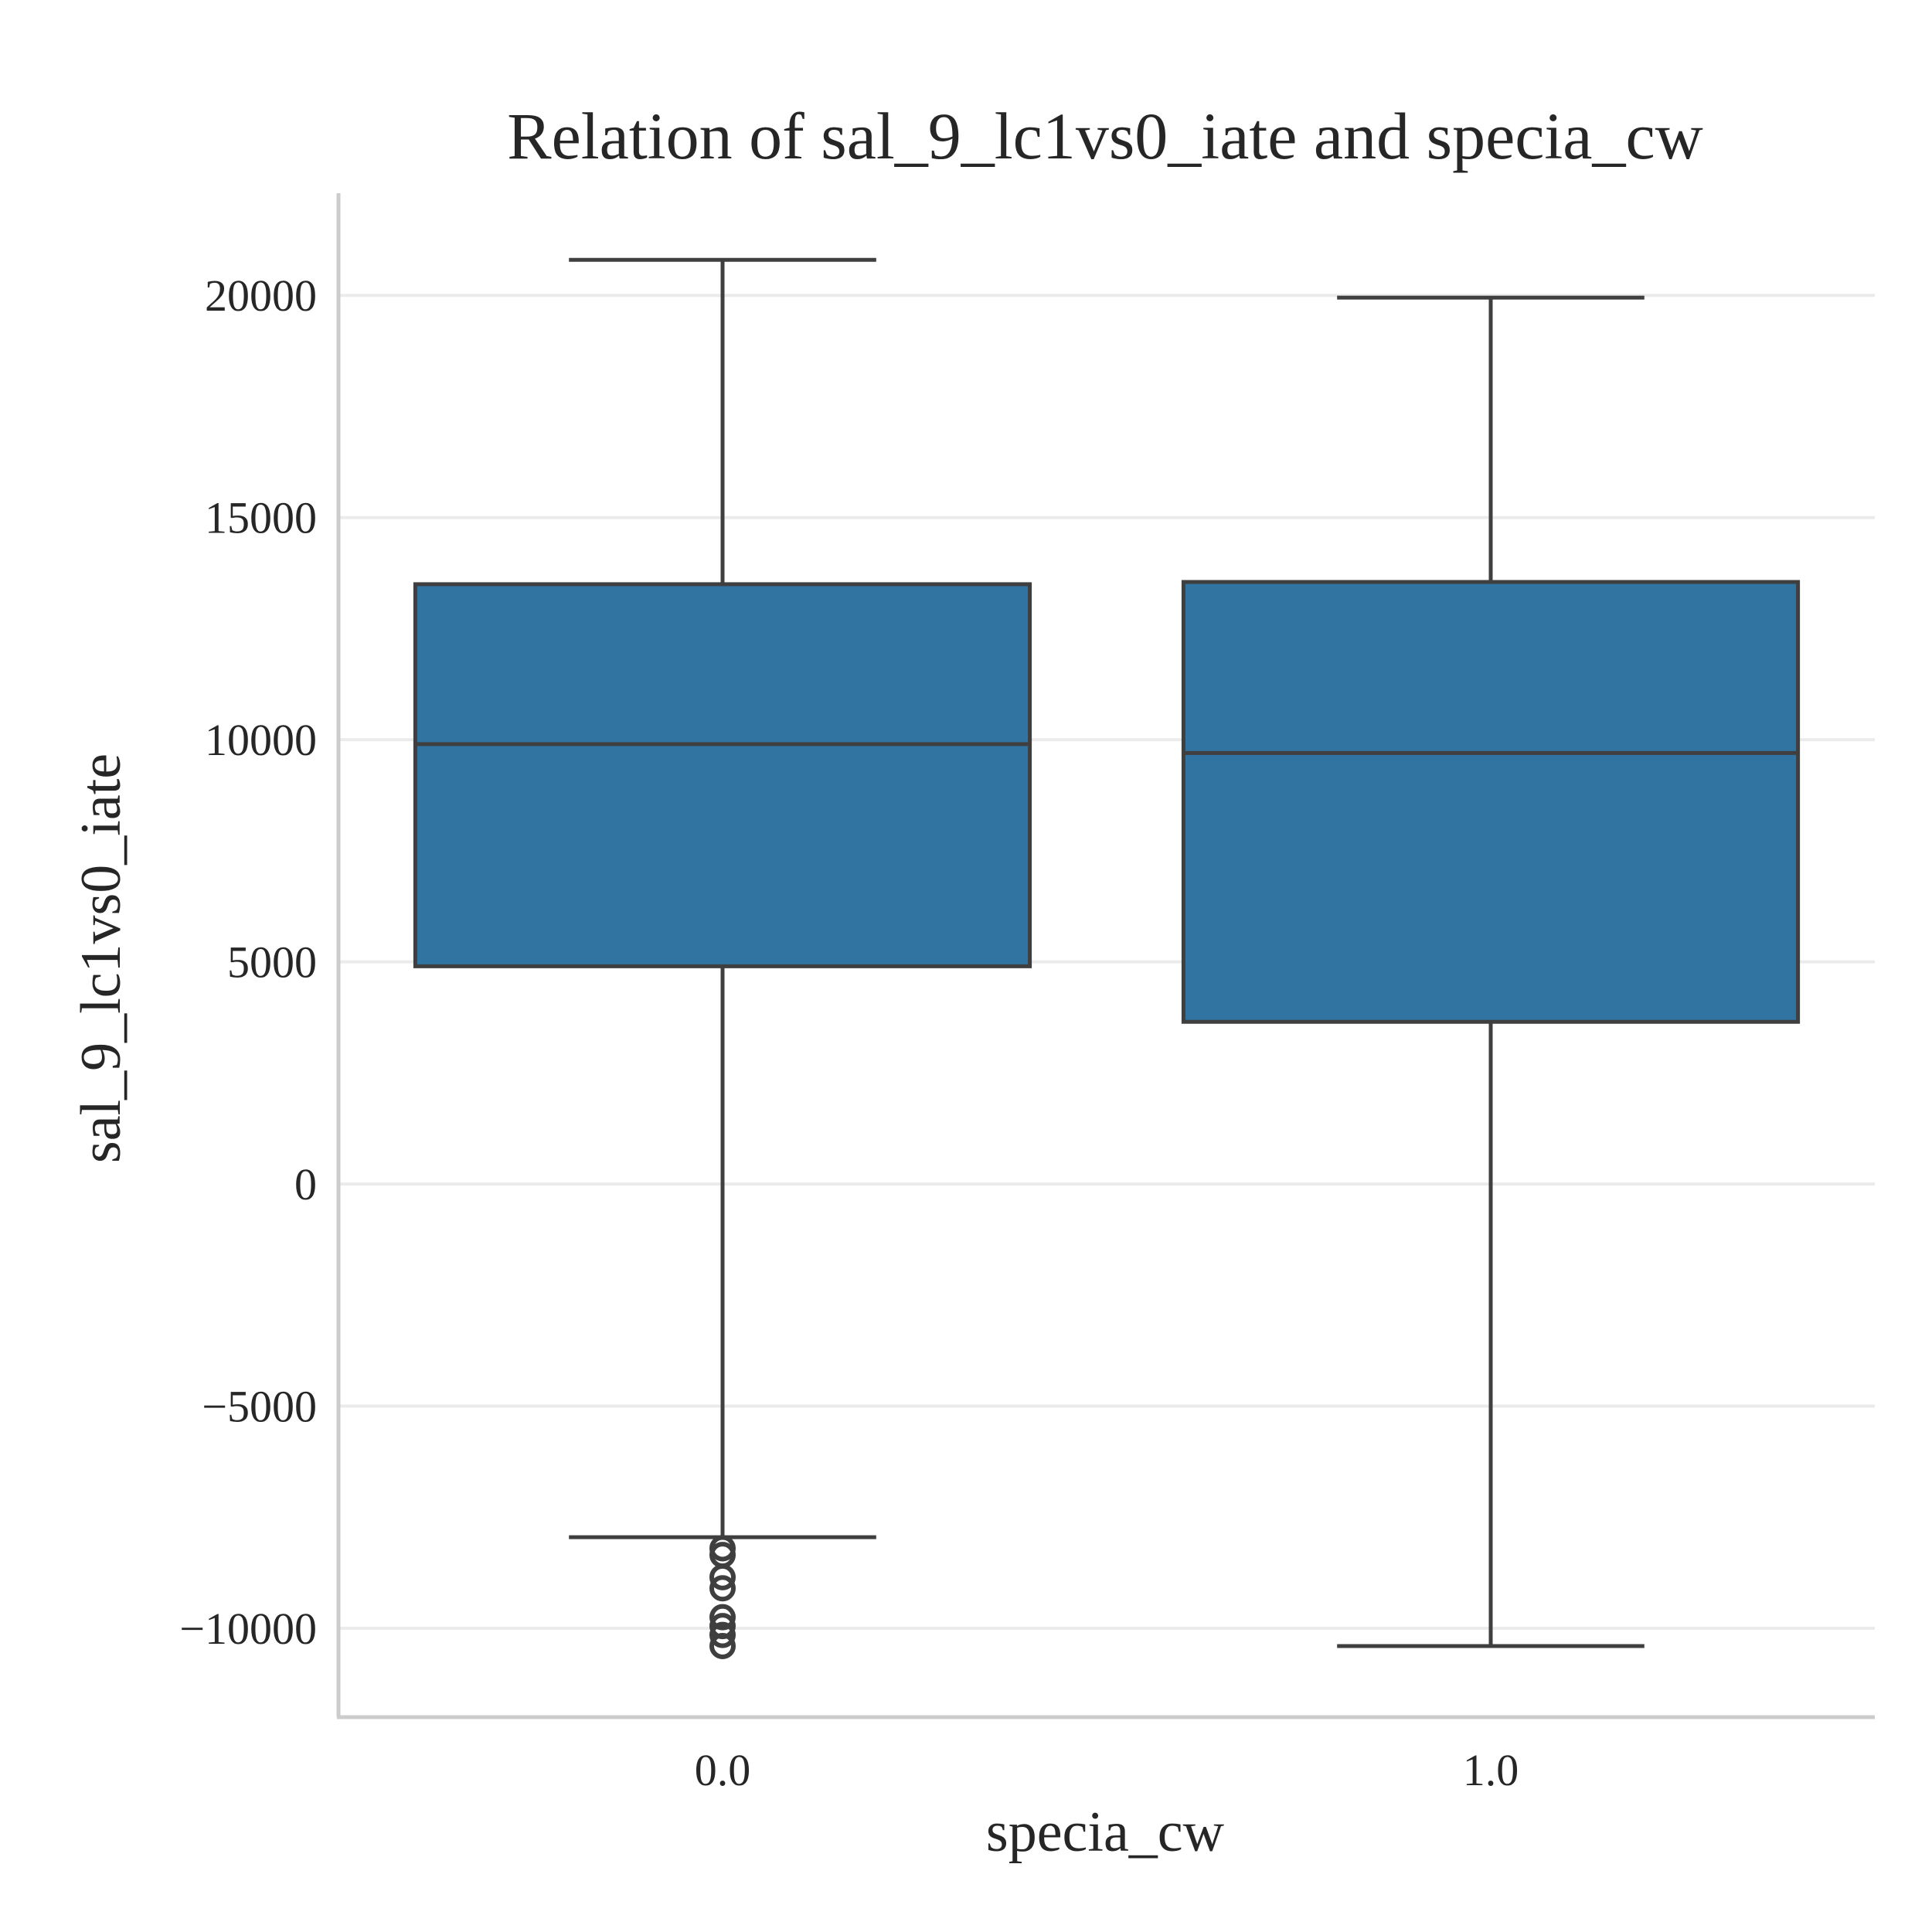 This screenshot has width=1932, height=1932. I want to click on y-tick-label: 5000, so click(272, 963).